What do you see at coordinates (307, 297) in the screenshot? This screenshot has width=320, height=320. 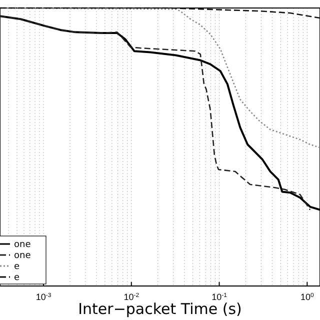 I see `x-tick-label: 10$^{0}$` at bounding box center [307, 297].